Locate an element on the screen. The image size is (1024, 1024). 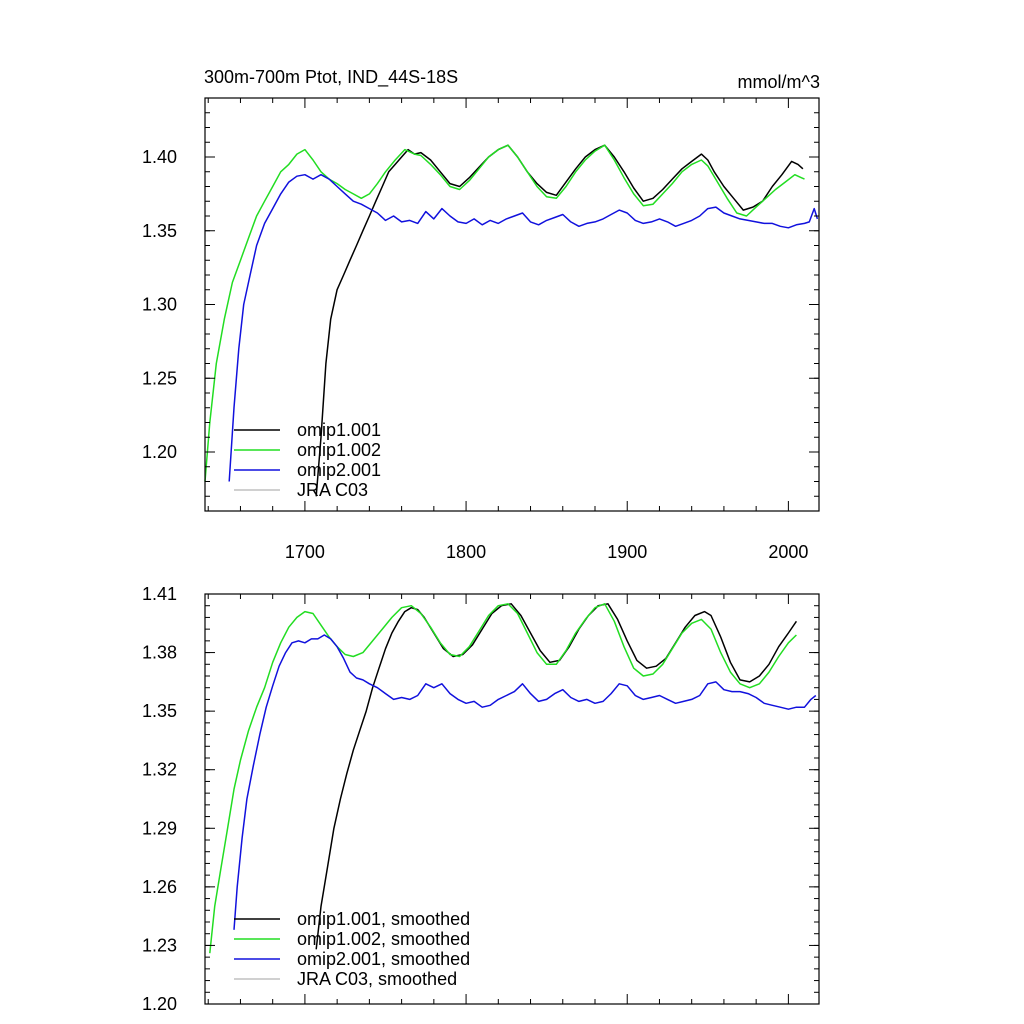
x-tick-label: 1900 is located at coordinates (627, 552).